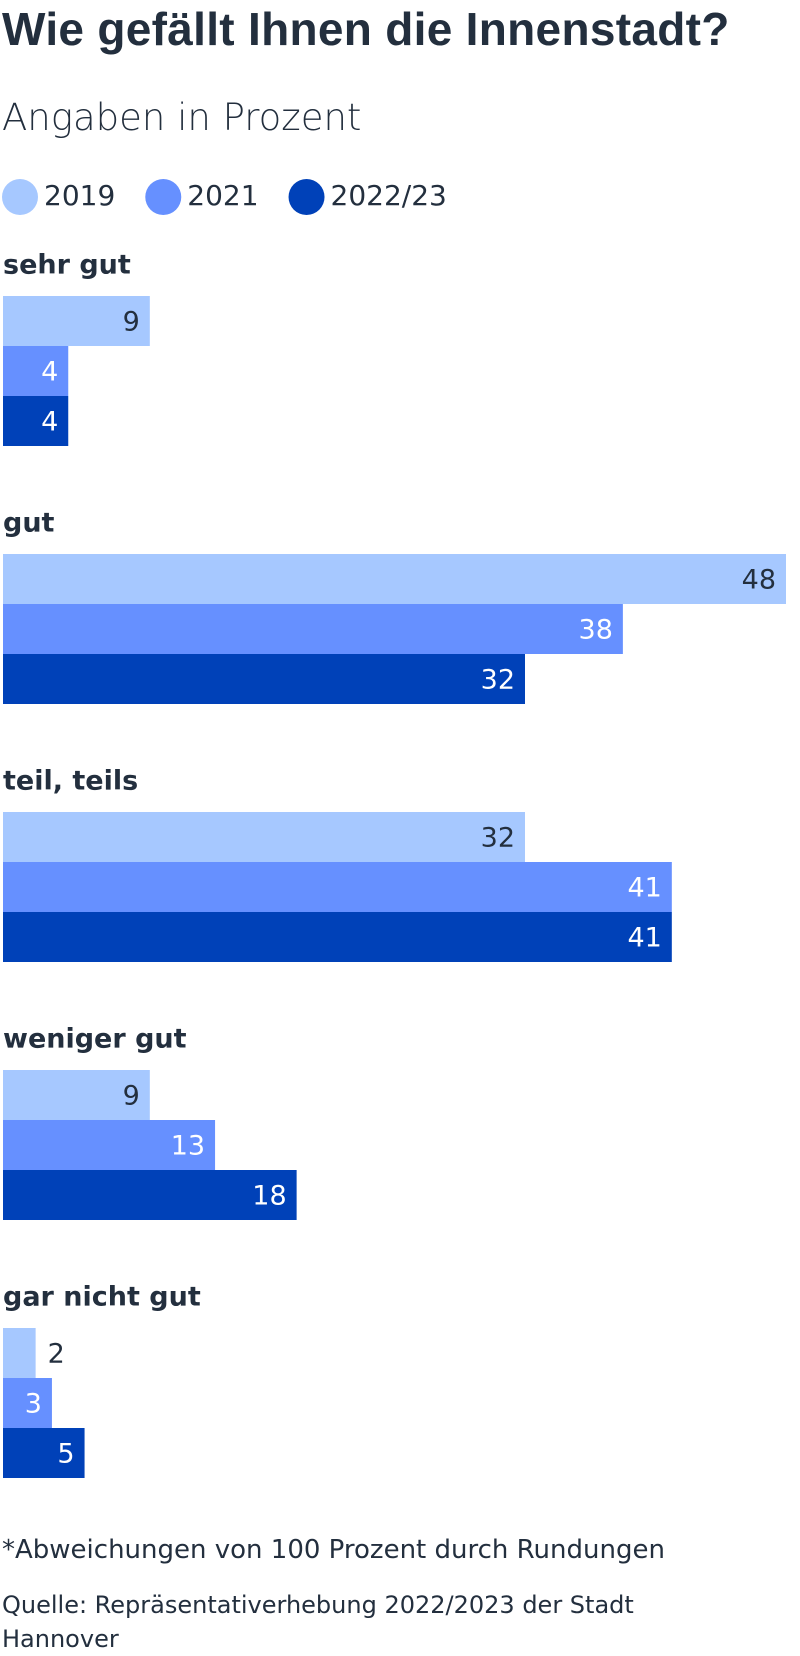  Describe the element at coordinates (596, 630) in the screenshot. I see `value-label: 38` at that location.